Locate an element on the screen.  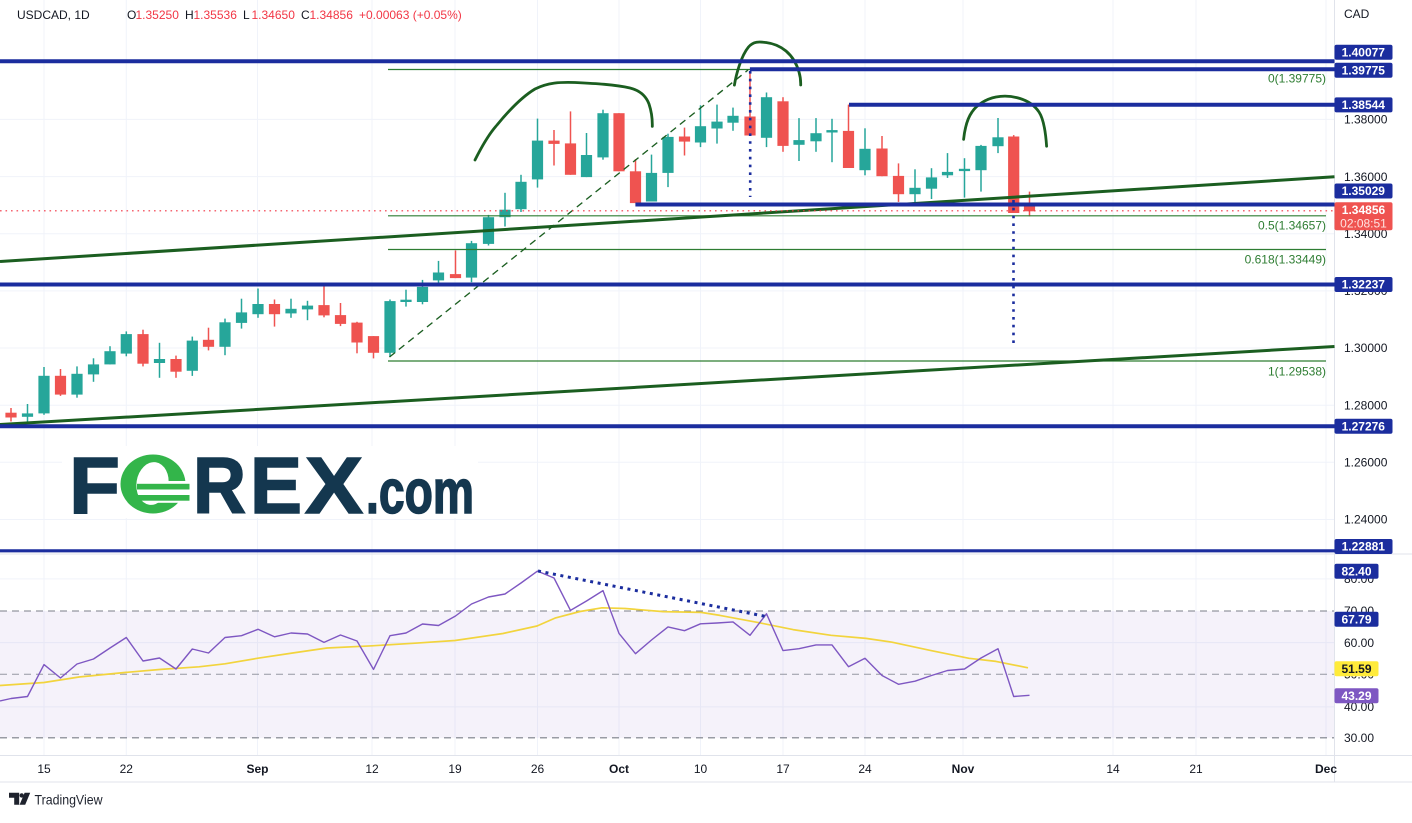
svg-text: 1.32237 is located at coordinates (1364, 285).